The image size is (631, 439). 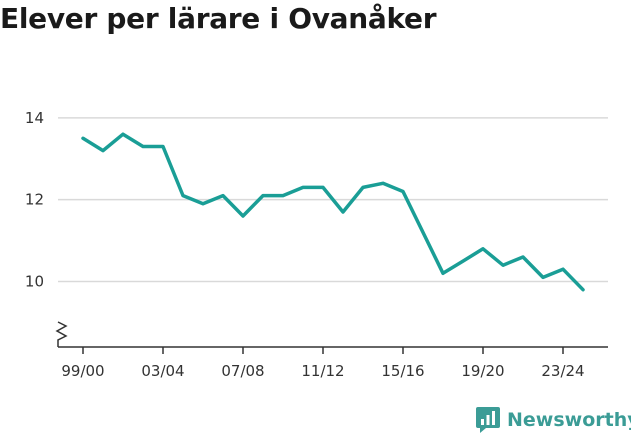 I want to click on x-tick-label: 19/20, so click(x=482, y=371).